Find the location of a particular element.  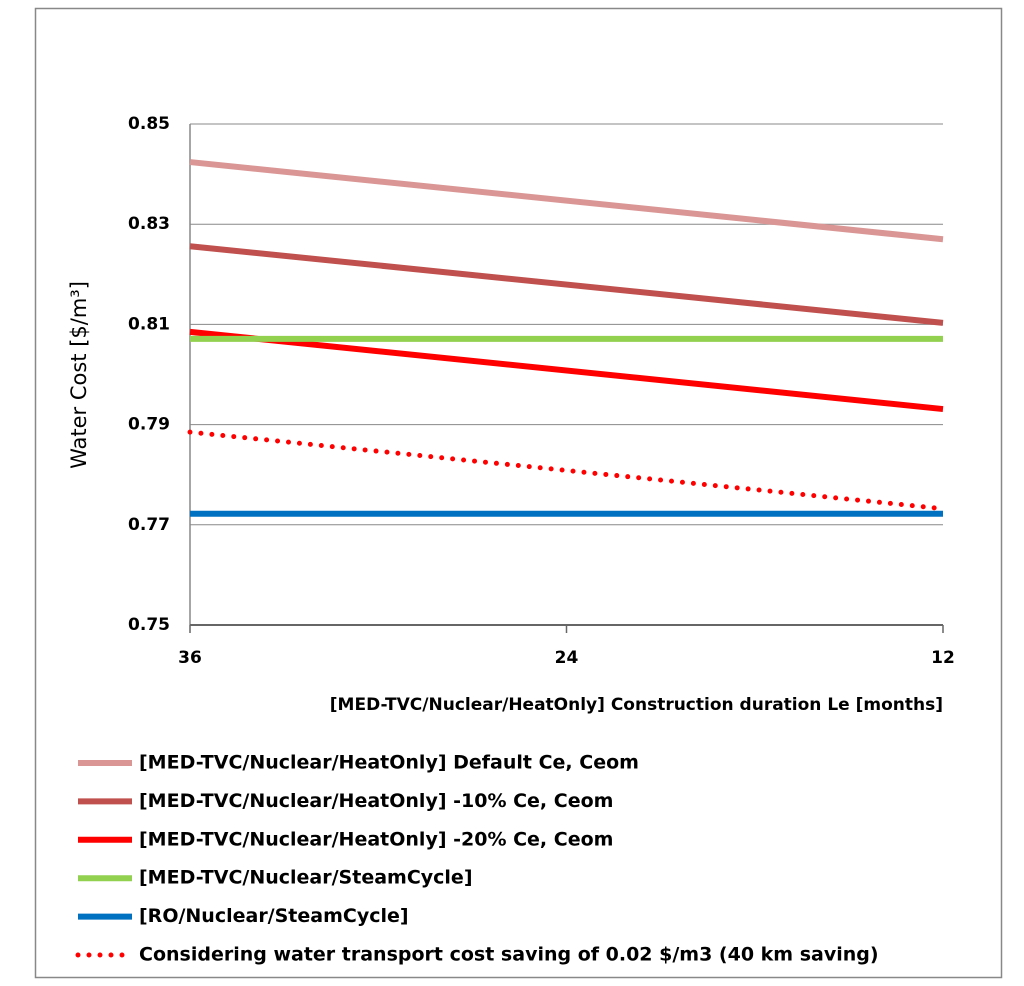

x-tick-label: 36 is located at coordinates (190, 658).